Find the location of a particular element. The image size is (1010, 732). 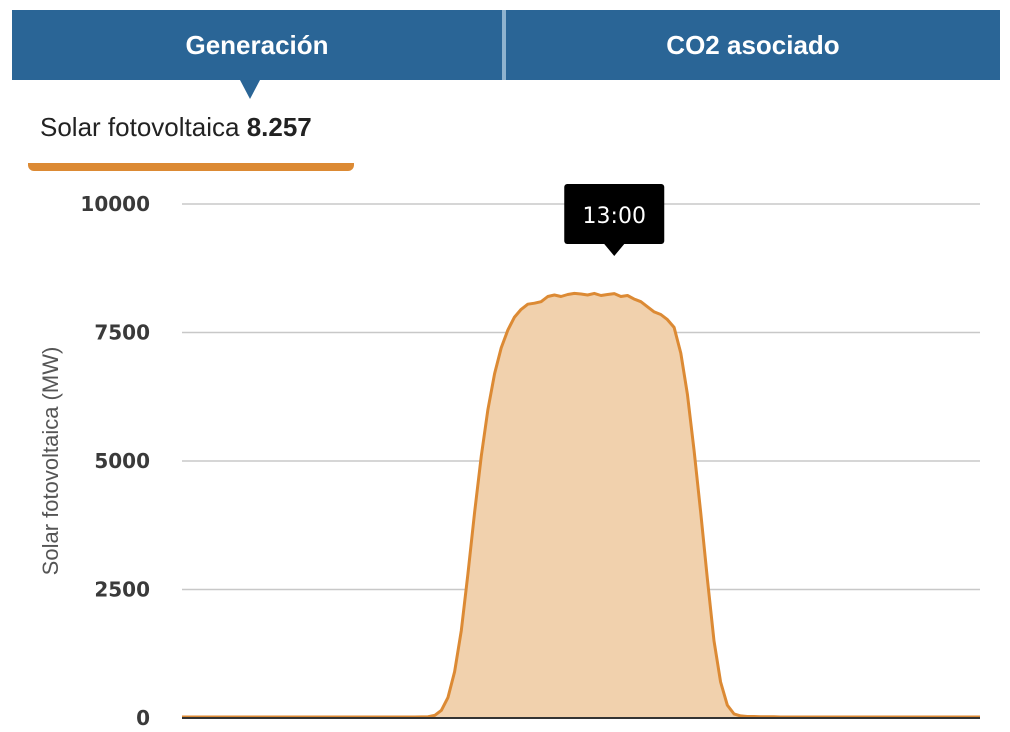

tooltip-pointer-icon is located at coordinates (614, 250).